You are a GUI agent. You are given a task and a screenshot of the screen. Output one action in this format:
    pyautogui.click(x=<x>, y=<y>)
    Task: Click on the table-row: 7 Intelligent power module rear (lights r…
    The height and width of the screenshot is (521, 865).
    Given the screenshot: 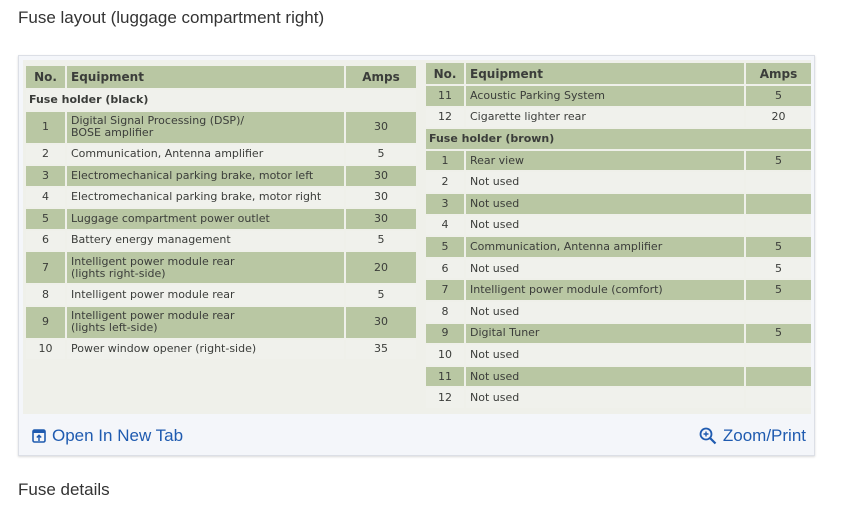 What is the action you would take?
    pyautogui.click(x=221, y=268)
    